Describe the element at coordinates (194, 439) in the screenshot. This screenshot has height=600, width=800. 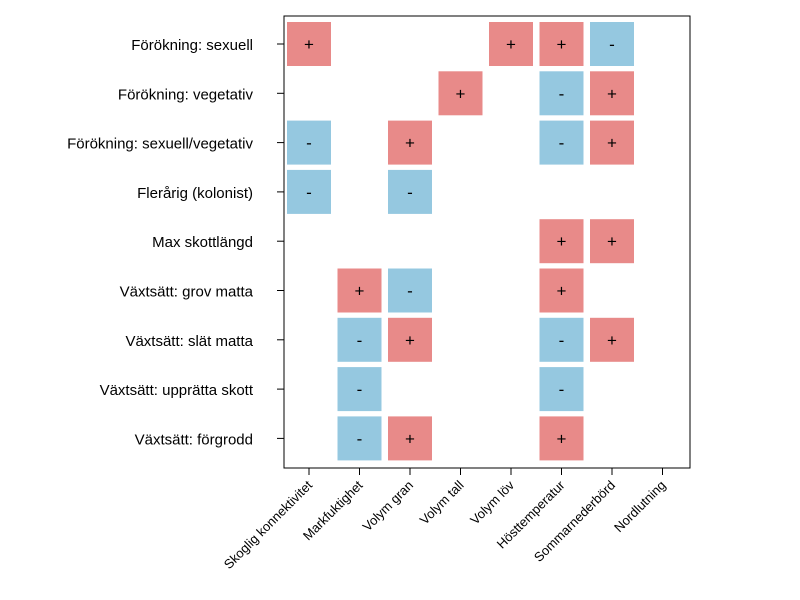
I see `row-label: Växtsätt: förgrodd` at that location.